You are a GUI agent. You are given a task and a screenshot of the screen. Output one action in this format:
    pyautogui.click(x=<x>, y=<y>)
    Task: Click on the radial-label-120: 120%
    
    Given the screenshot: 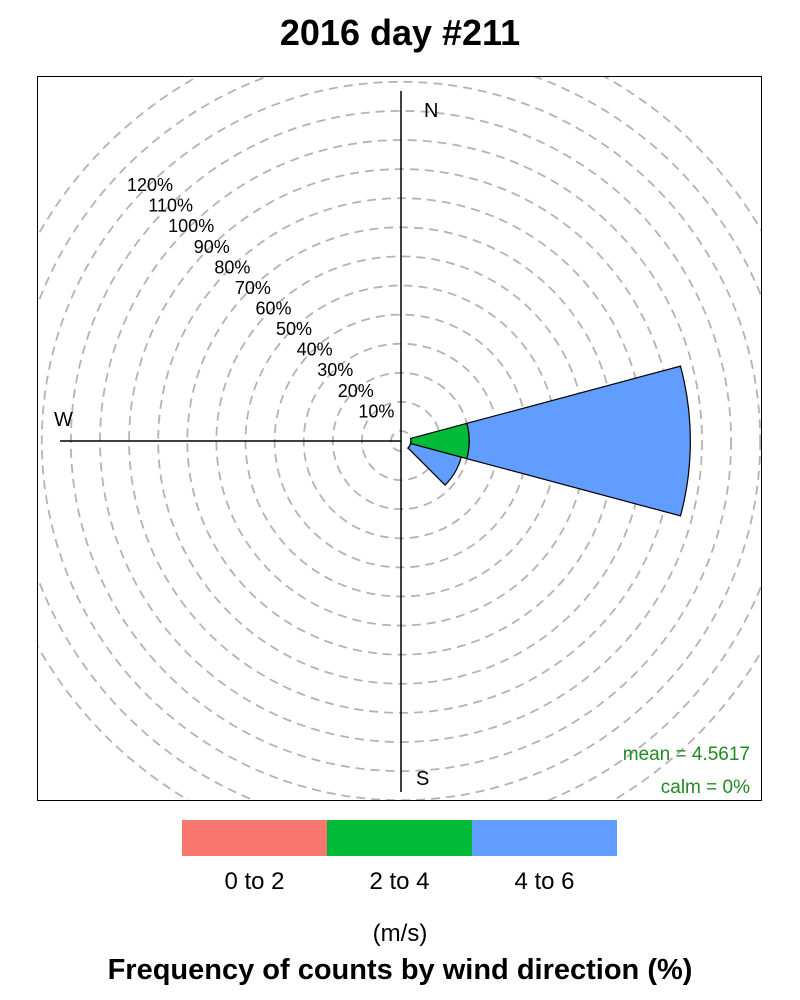 What is the action you would take?
    pyautogui.click(x=150, y=185)
    